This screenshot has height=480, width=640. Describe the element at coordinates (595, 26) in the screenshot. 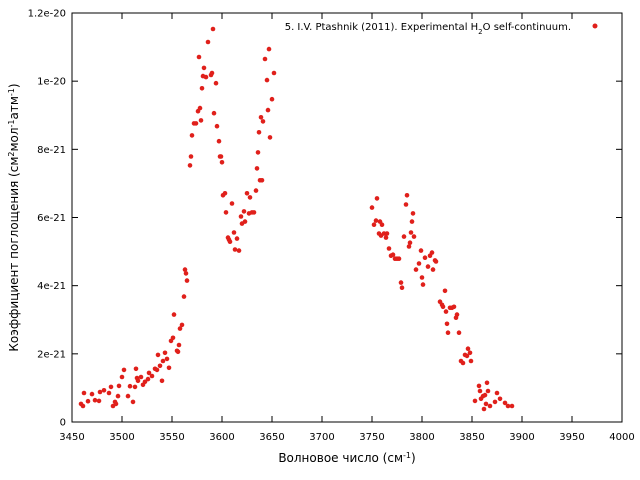

I see `legend-marker` at that location.